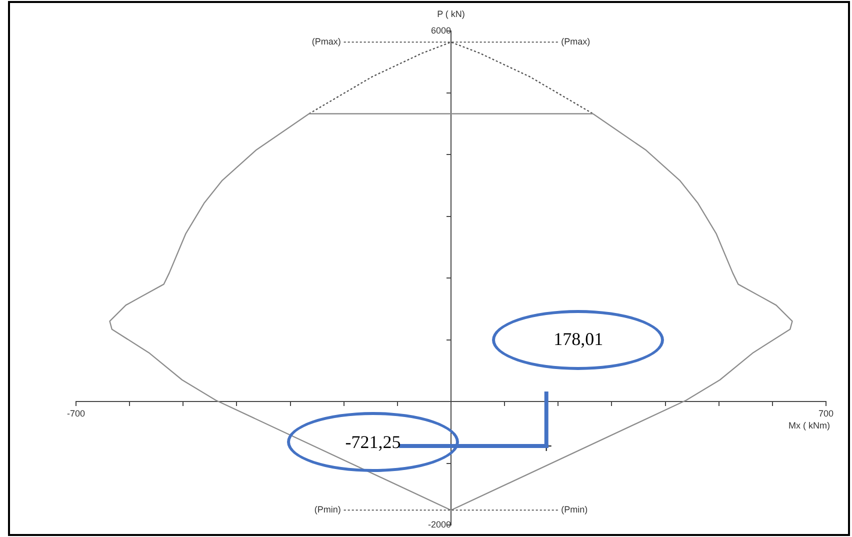 This screenshot has height=537, width=852. What do you see at coordinates (575, 41) in the screenshot?
I see `text: (Pmax)` at bounding box center [575, 41].